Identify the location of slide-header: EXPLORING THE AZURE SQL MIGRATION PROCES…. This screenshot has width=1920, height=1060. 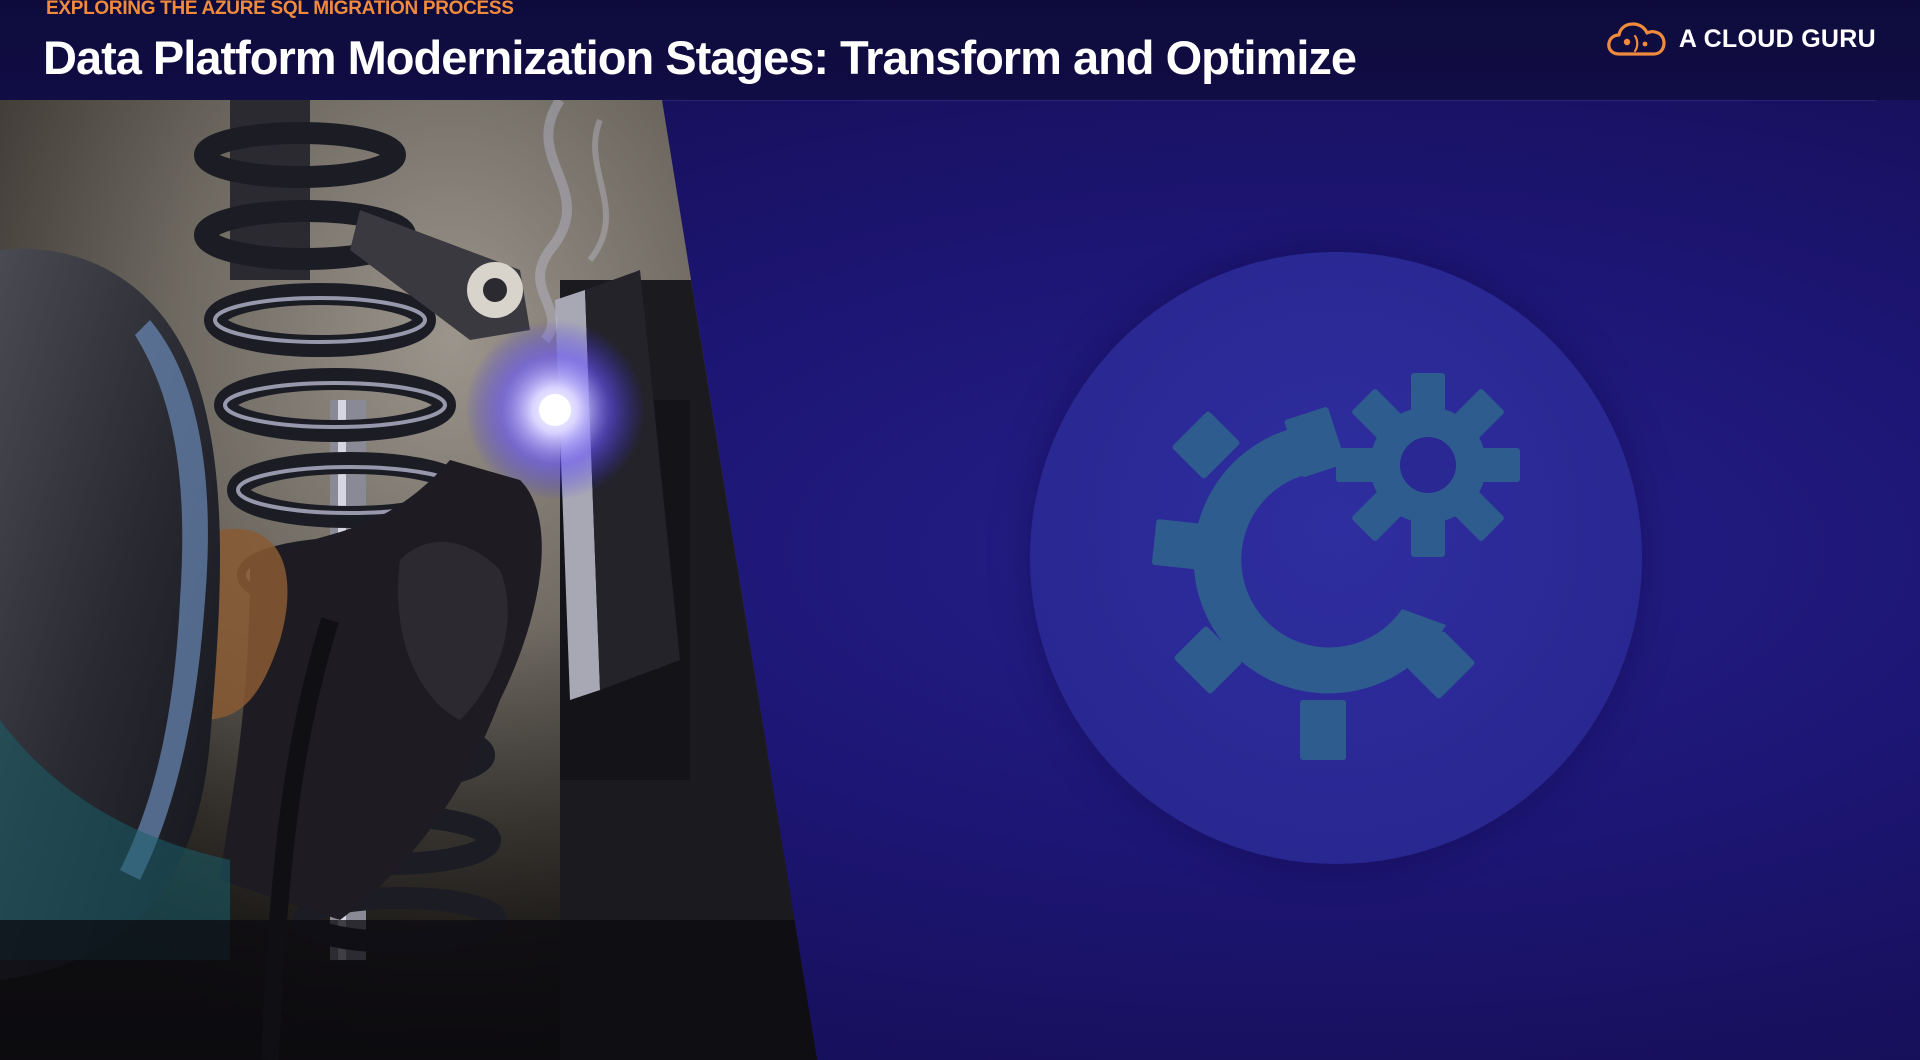
(960, 50).